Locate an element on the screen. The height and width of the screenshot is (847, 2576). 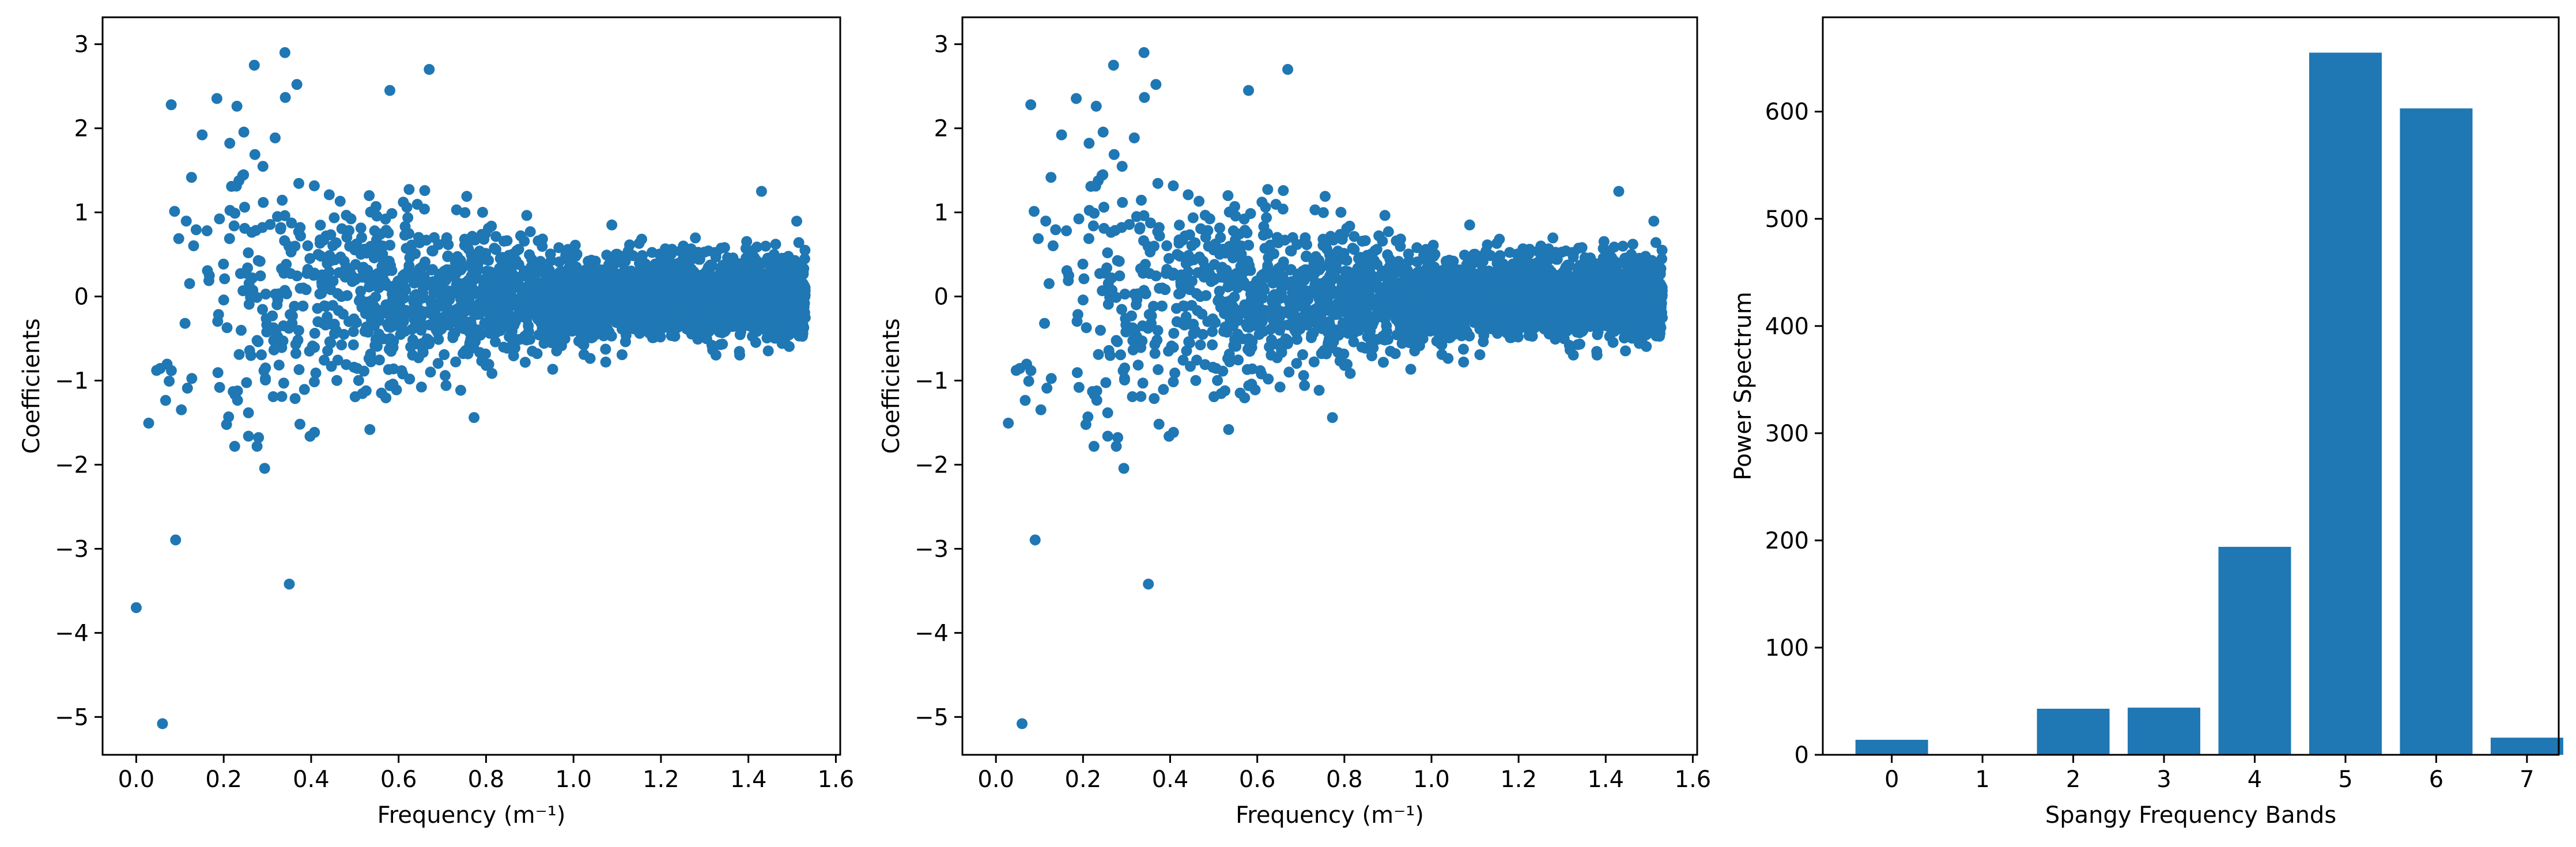
x-tick-label: 1.4 is located at coordinates (748, 779).